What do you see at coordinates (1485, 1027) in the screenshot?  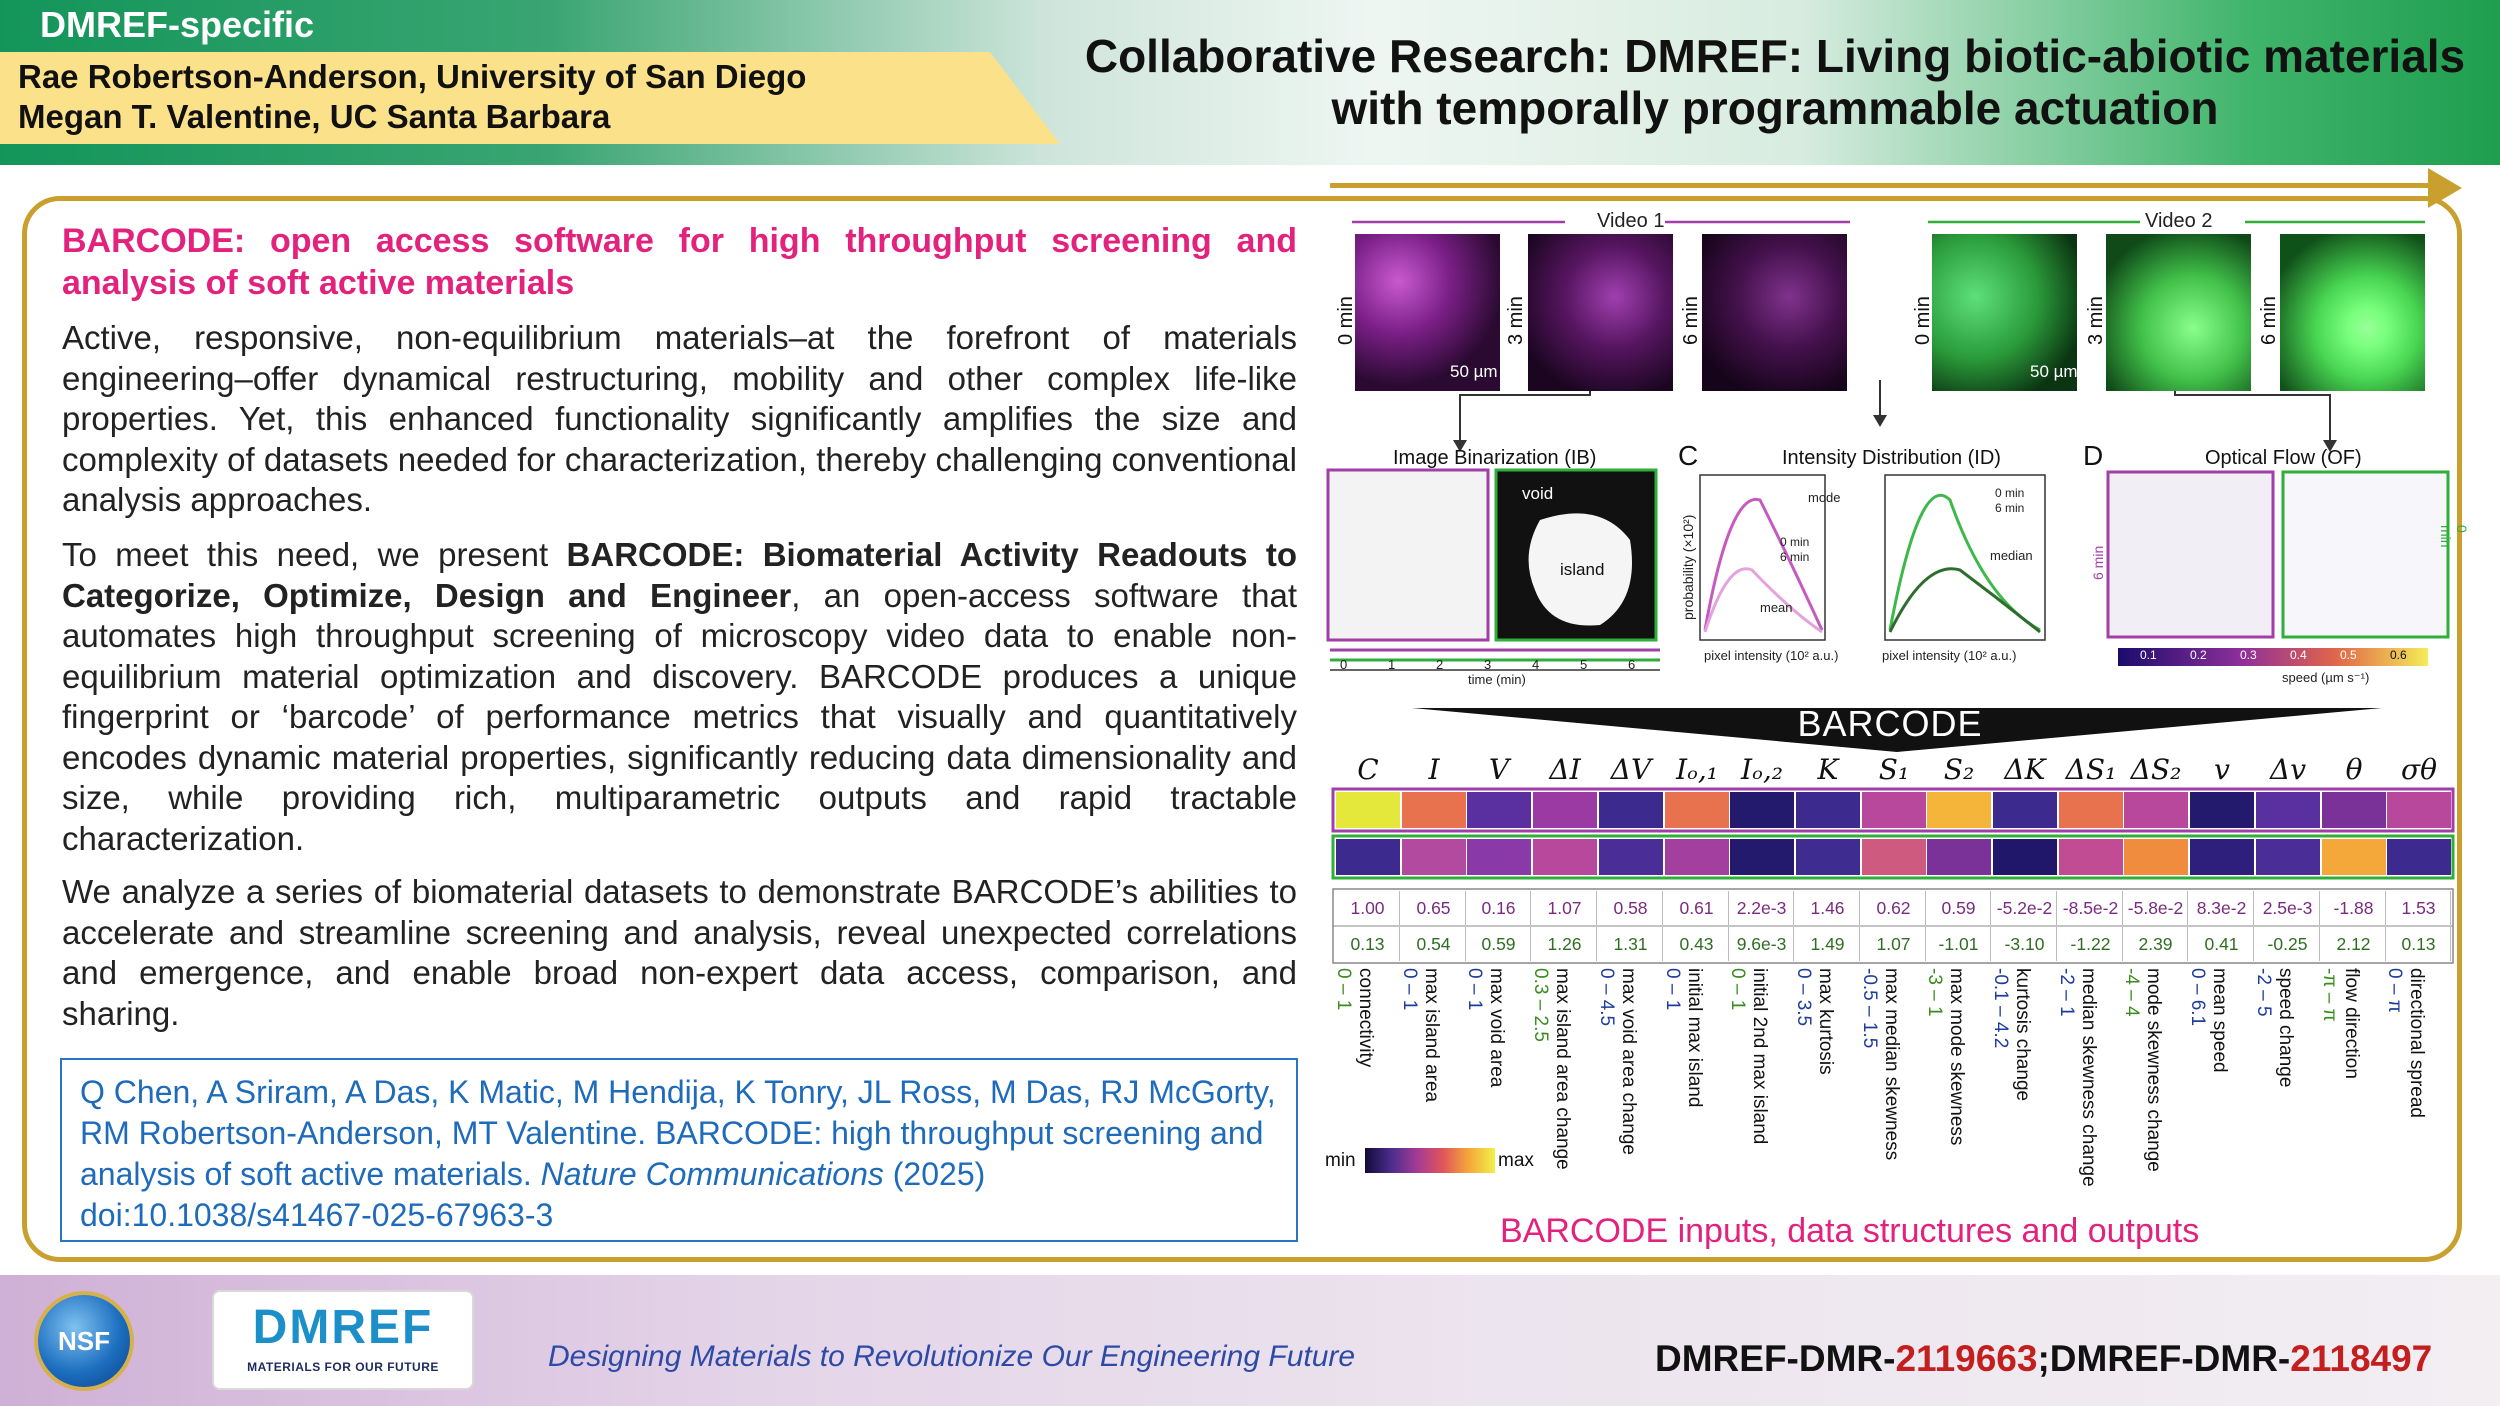 I see `barcode-metric-text: max void area 0 – 1` at bounding box center [1485, 1027].